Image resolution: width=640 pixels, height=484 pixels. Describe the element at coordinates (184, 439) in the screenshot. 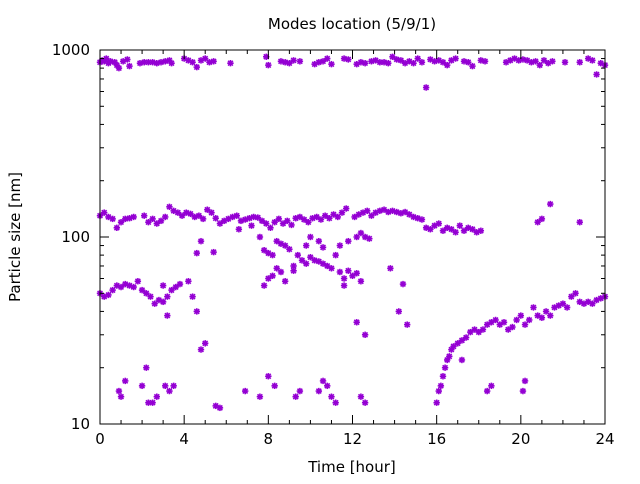

I see `x-tick-label: 4` at that location.